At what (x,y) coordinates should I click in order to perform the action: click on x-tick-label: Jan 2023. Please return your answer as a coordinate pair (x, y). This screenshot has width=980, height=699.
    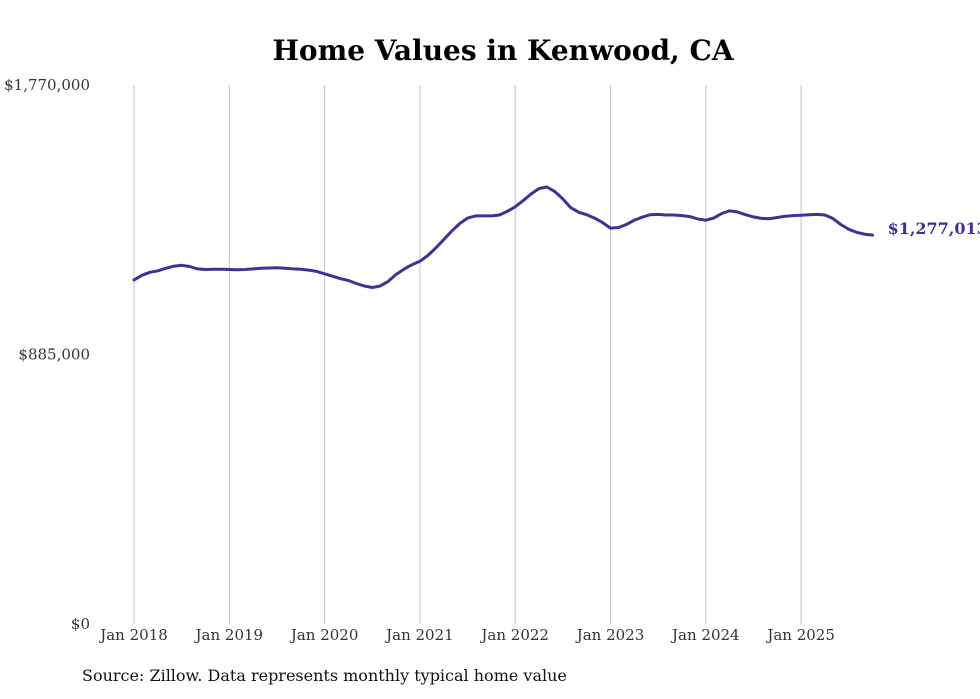
    Looking at the image, I should click on (610, 635).